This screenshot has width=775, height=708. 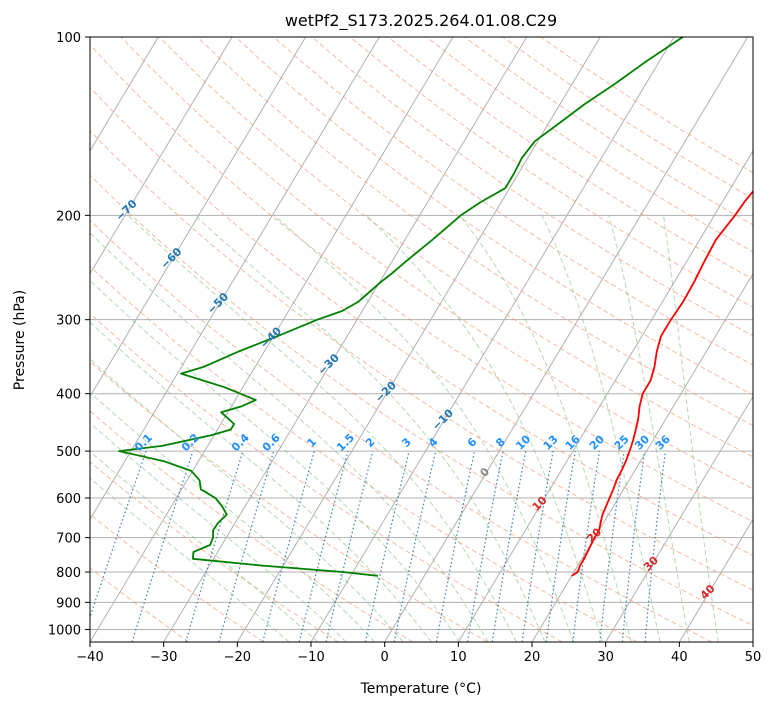 What do you see at coordinates (237, 657) in the screenshot?
I see `x-tick-label: −20` at bounding box center [237, 657].